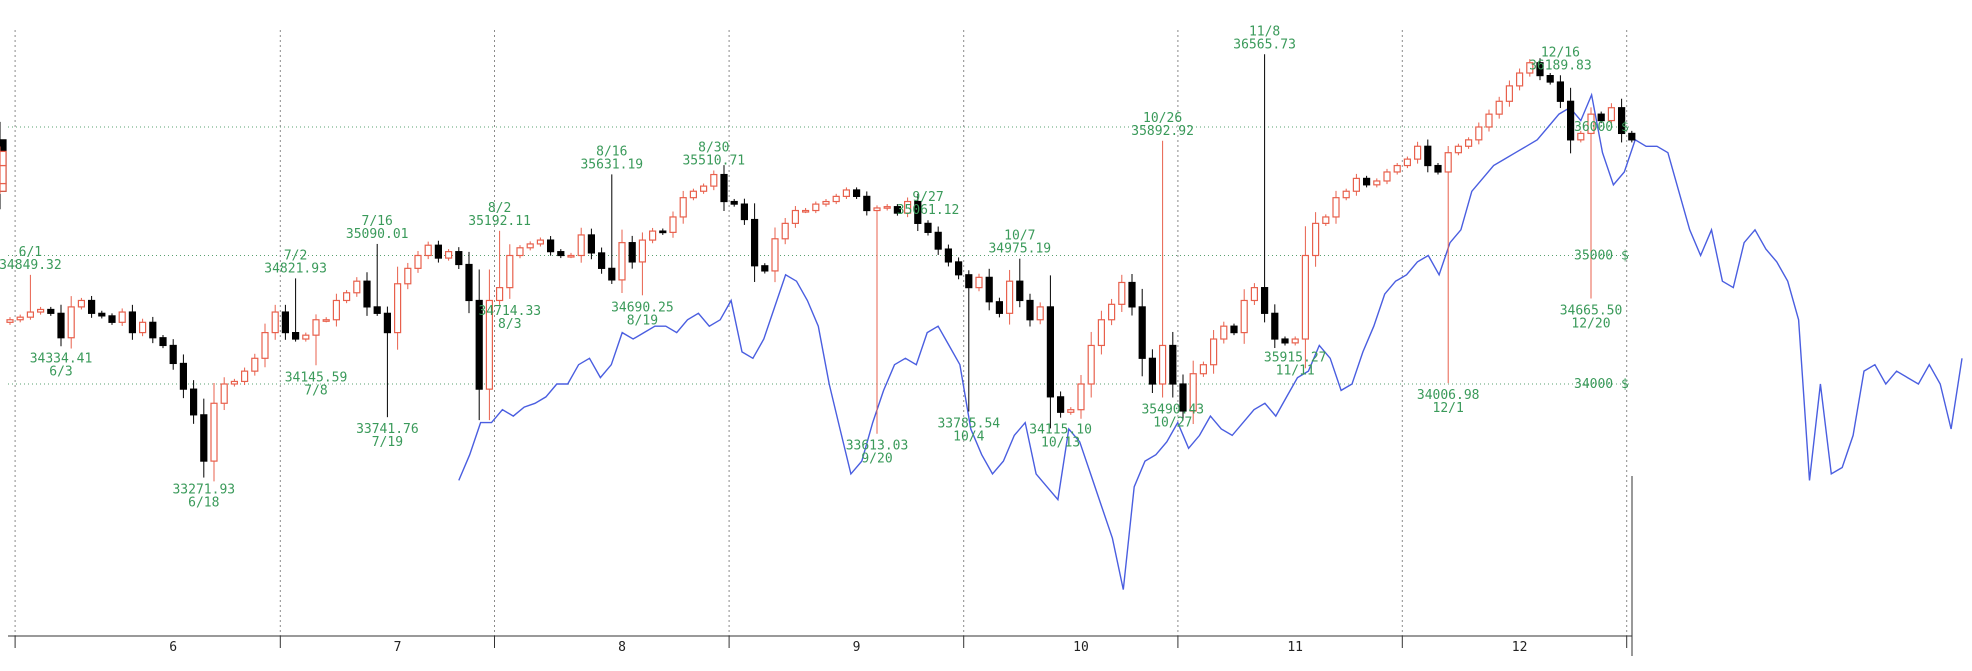 The image size is (1972, 671). I want to click on x-tick-label-4: 10, so click(1081, 647).